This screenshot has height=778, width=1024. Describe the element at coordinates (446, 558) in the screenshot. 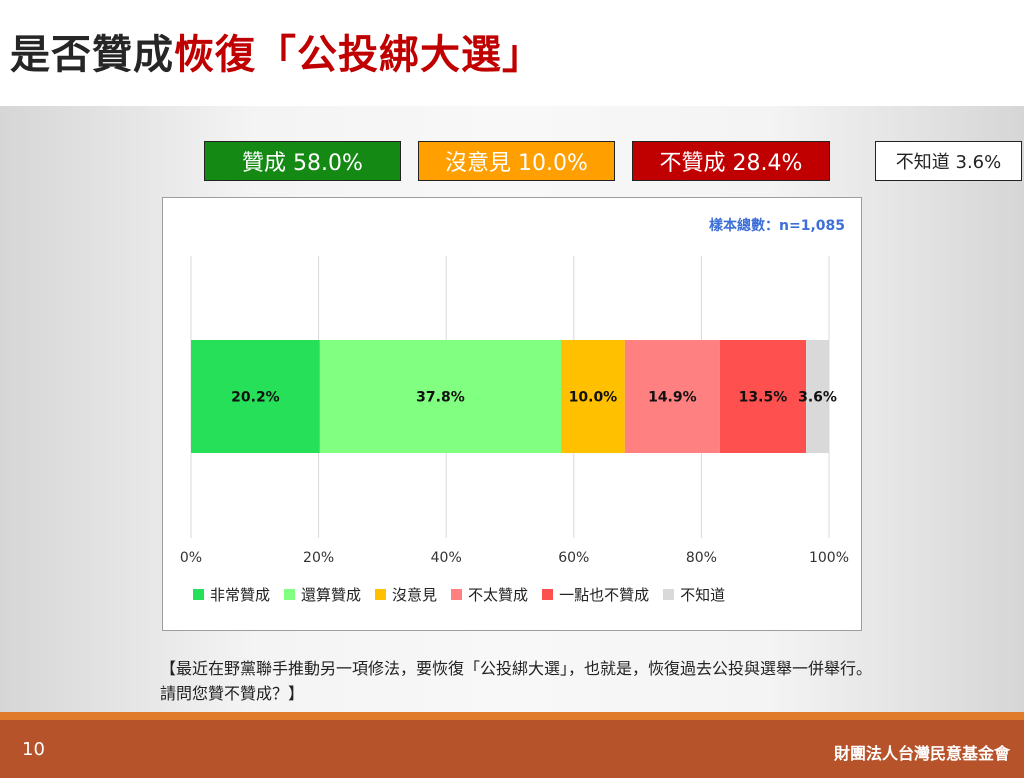

I see `x-tick-label: 40%` at that location.